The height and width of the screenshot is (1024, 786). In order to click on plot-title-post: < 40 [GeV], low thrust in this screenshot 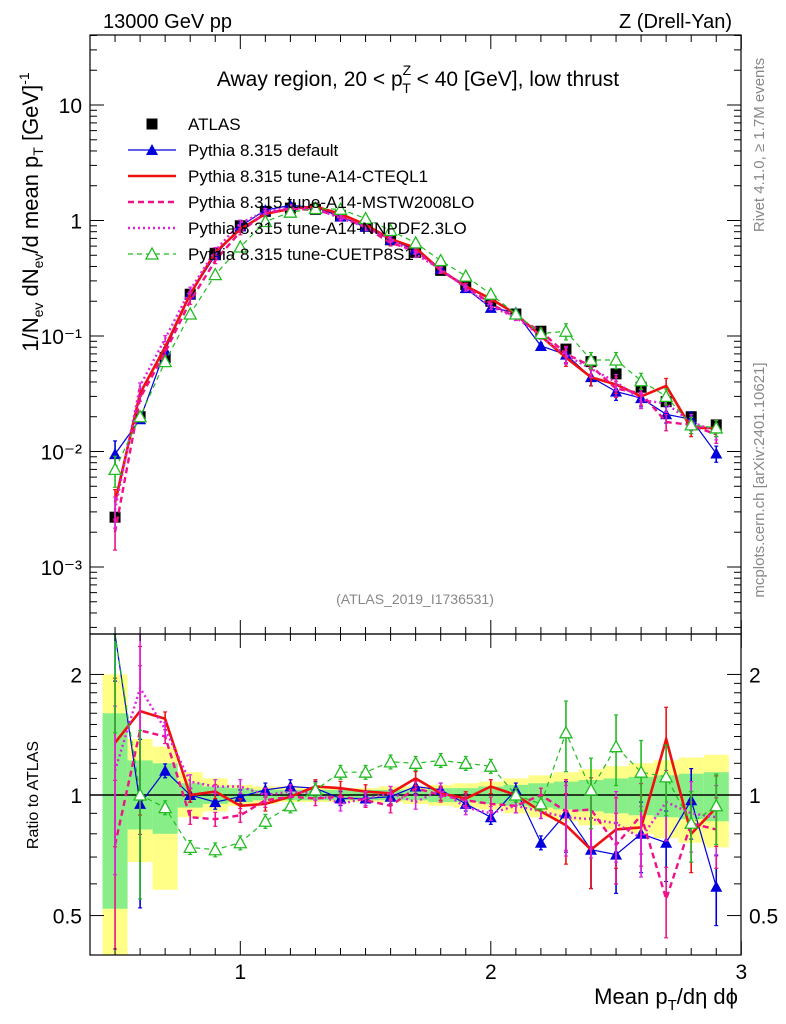, I will do `click(515, 79)`.